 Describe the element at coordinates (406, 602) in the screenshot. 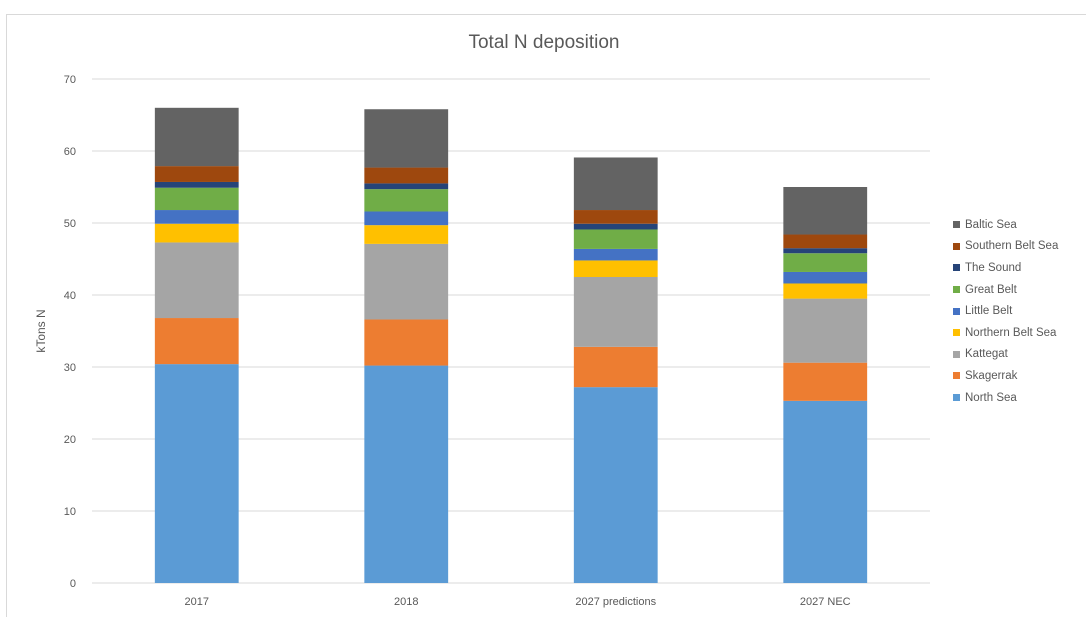

I see `x-tick-label: 2018` at that location.